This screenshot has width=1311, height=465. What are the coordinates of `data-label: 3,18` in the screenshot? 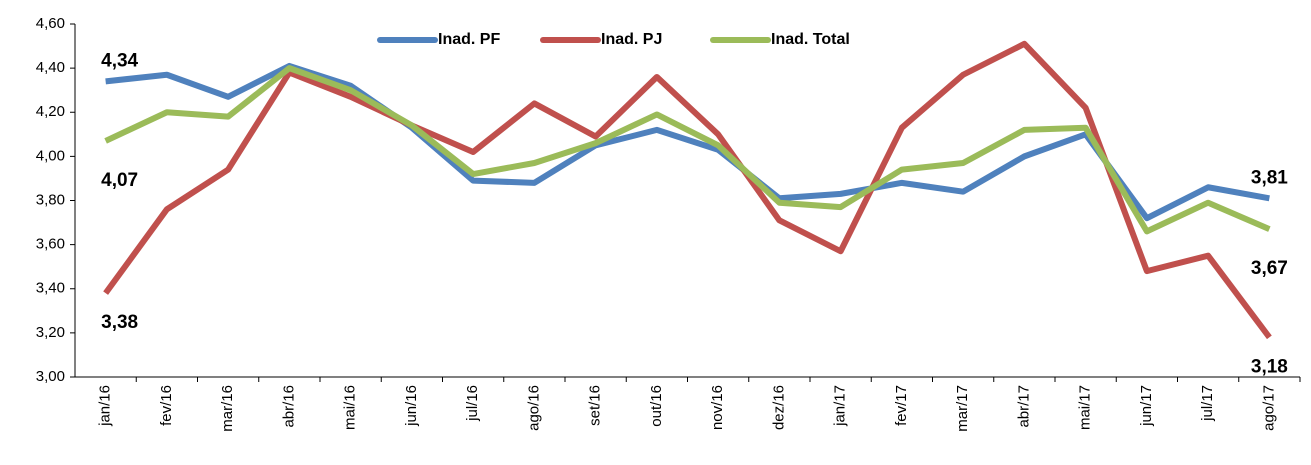 It's located at (1269, 366).